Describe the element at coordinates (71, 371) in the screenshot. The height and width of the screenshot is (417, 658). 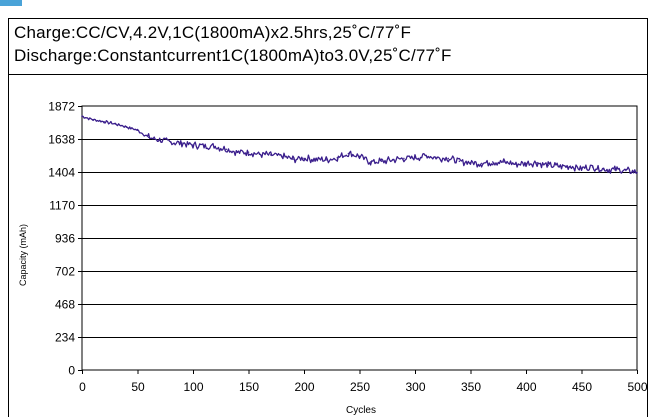
I see `y-tick-label: 0` at that location.